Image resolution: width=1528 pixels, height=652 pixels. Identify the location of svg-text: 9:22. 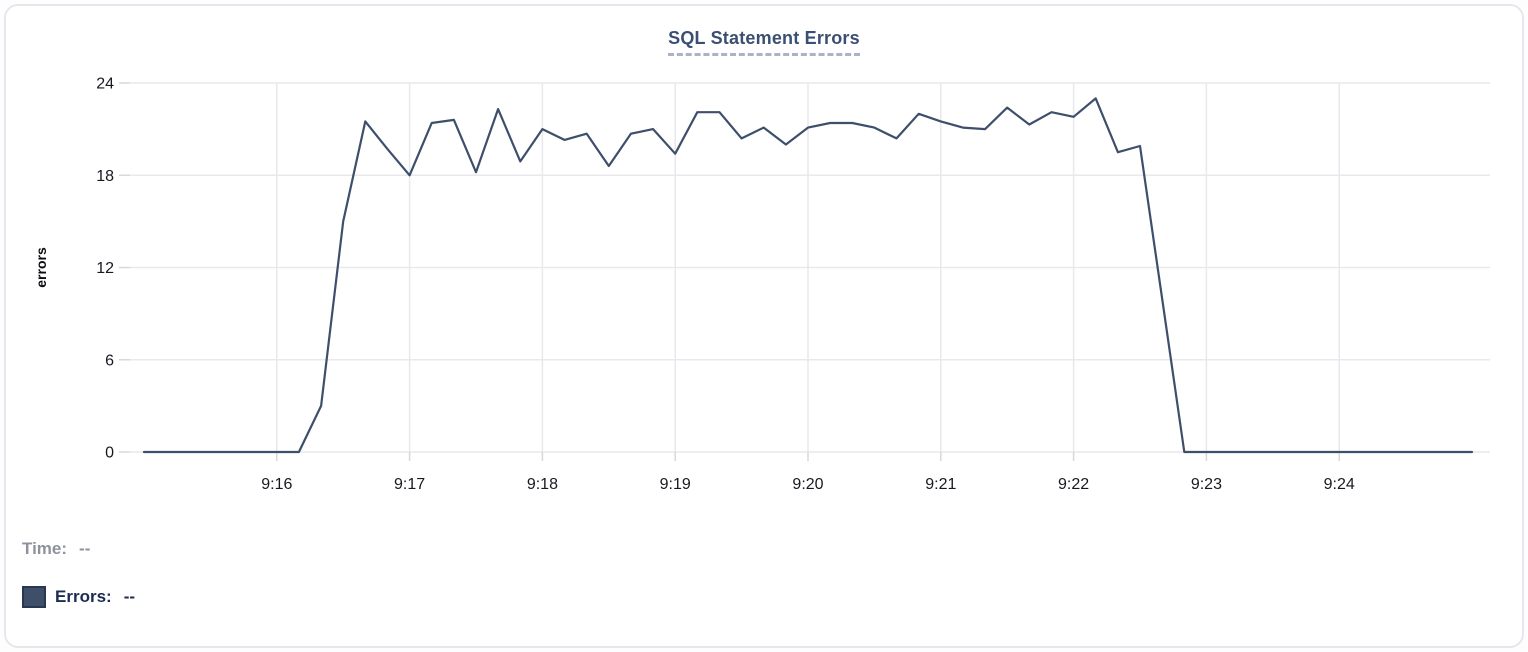
(1073, 484).